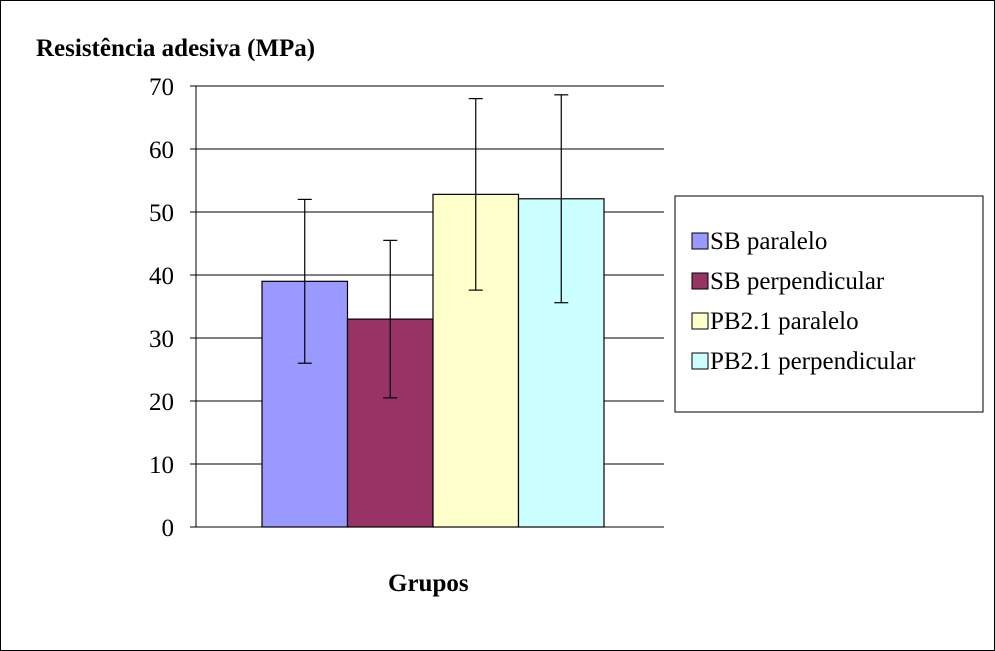  What do you see at coordinates (797, 281) in the screenshot?
I see `legend-label-2: SB perpendicular` at bounding box center [797, 281].